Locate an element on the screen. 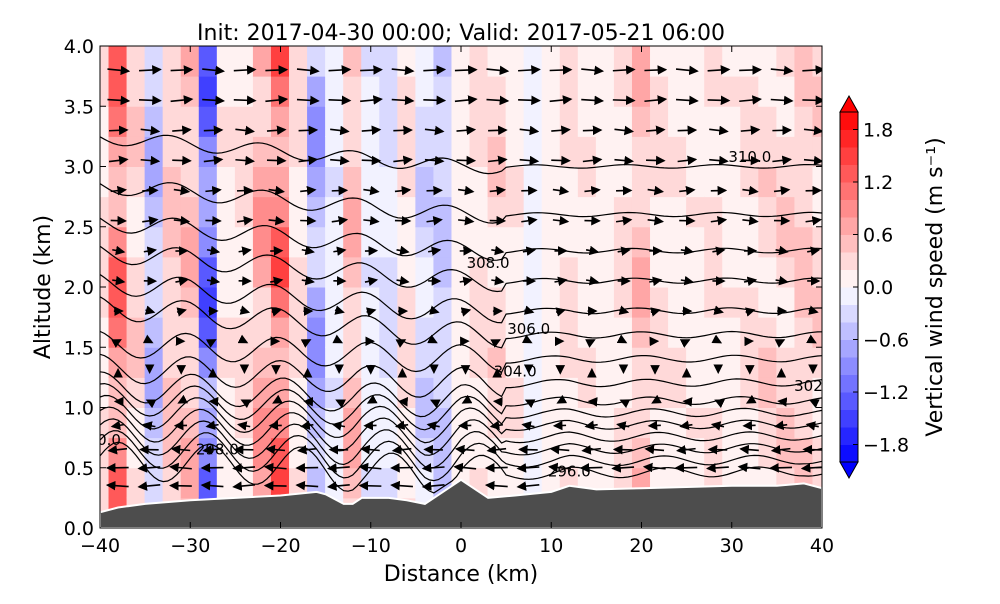 This screenshot has width=1000, height=604. x-tick-label: 10 is located at coordinates (551, 546).